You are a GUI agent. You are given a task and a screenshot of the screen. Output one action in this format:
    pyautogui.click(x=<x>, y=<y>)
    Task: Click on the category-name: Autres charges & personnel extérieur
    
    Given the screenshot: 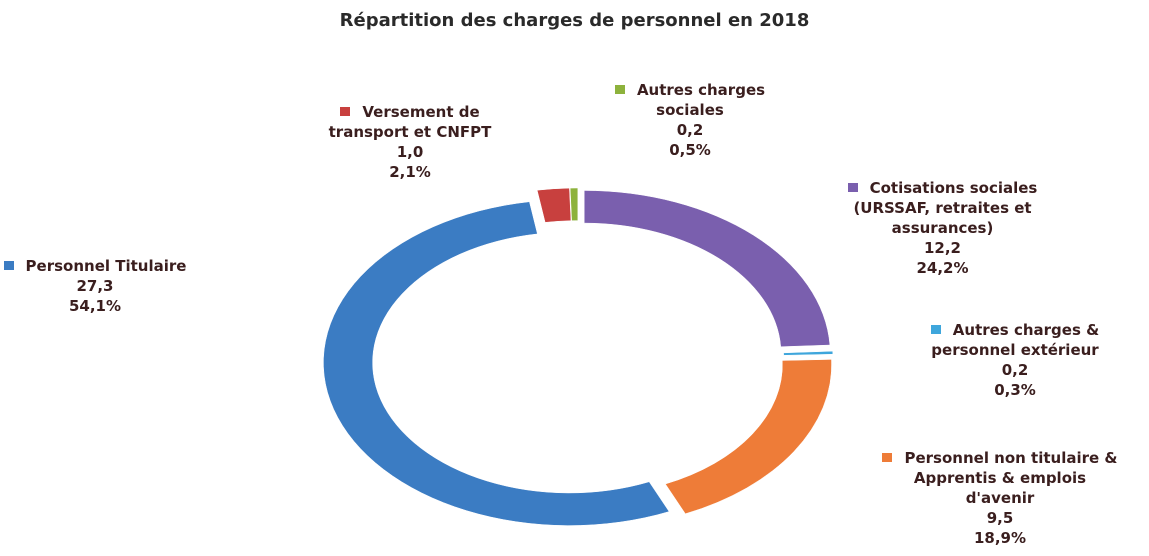 What is the action you would take?
    pyautogui.click(x=1015, y=340)
    